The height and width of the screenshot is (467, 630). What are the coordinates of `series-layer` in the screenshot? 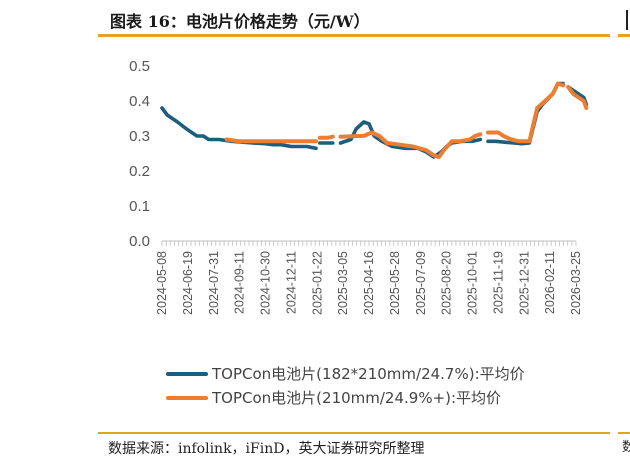 It's located at (374, 120).